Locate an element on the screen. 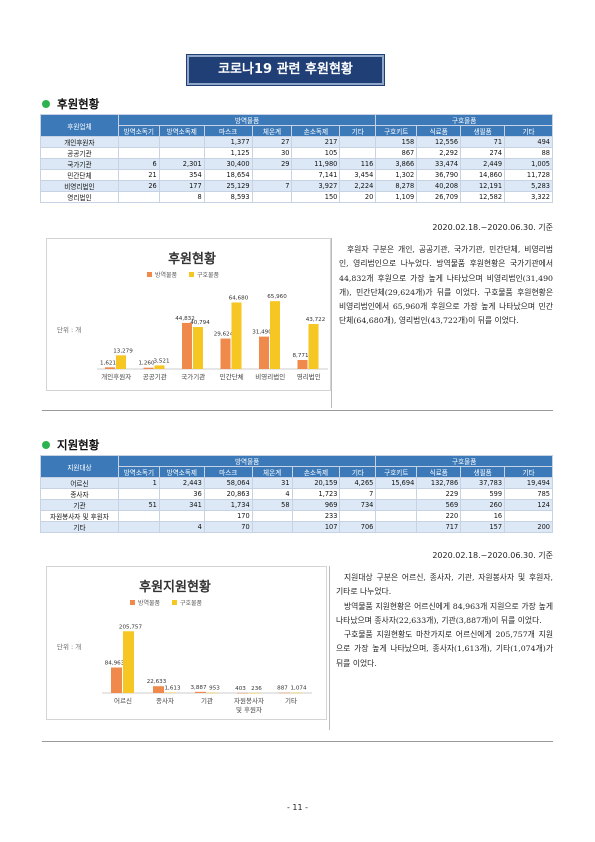  table-cell: 18,654 is located at coordinates (228, 175).